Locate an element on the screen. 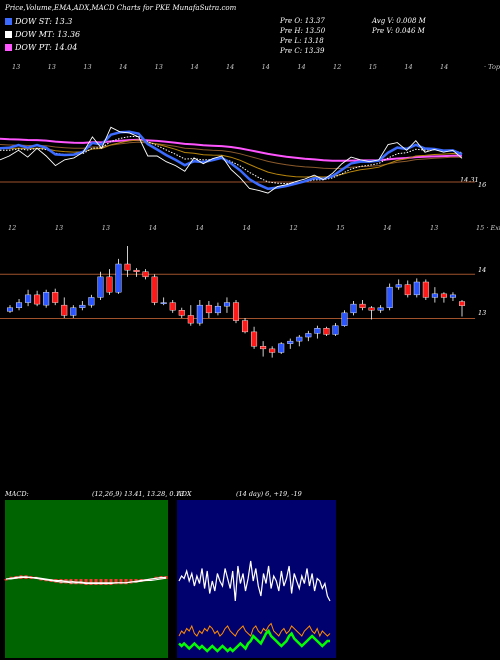 The height and width of the screenshot is (660, 500). dow-mt-swatch is located at coordinates (8, 34).